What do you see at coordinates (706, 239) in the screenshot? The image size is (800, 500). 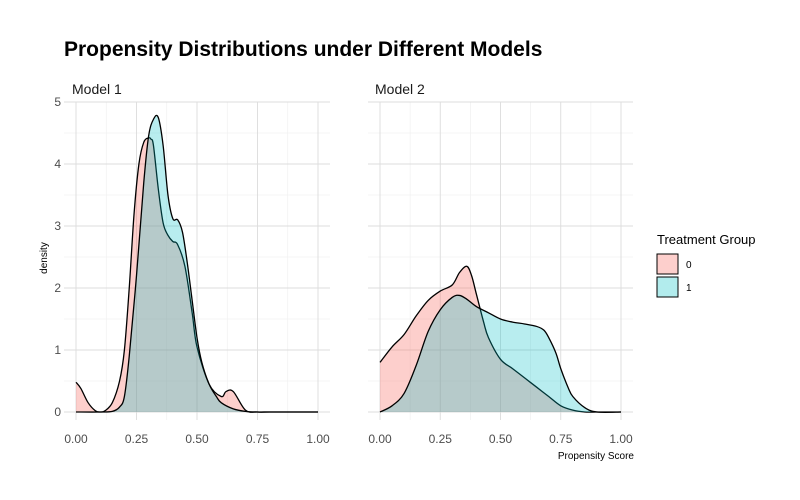 I see `legend-title: Treatment Group` at bounding box center [706, 239].